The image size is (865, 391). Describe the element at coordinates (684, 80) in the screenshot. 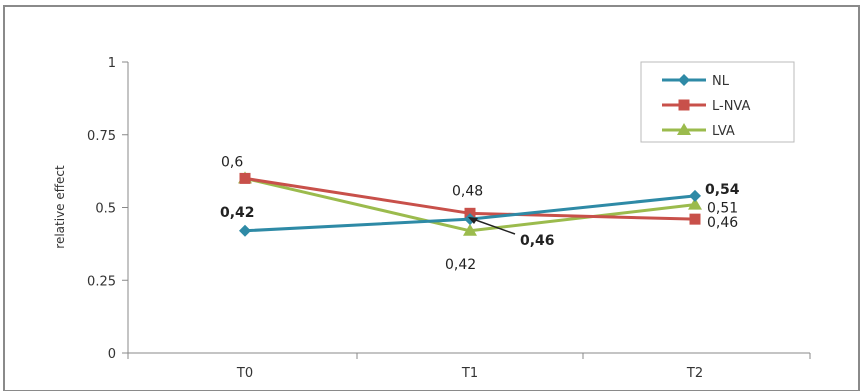

I see `legend-nl-point` at that location.